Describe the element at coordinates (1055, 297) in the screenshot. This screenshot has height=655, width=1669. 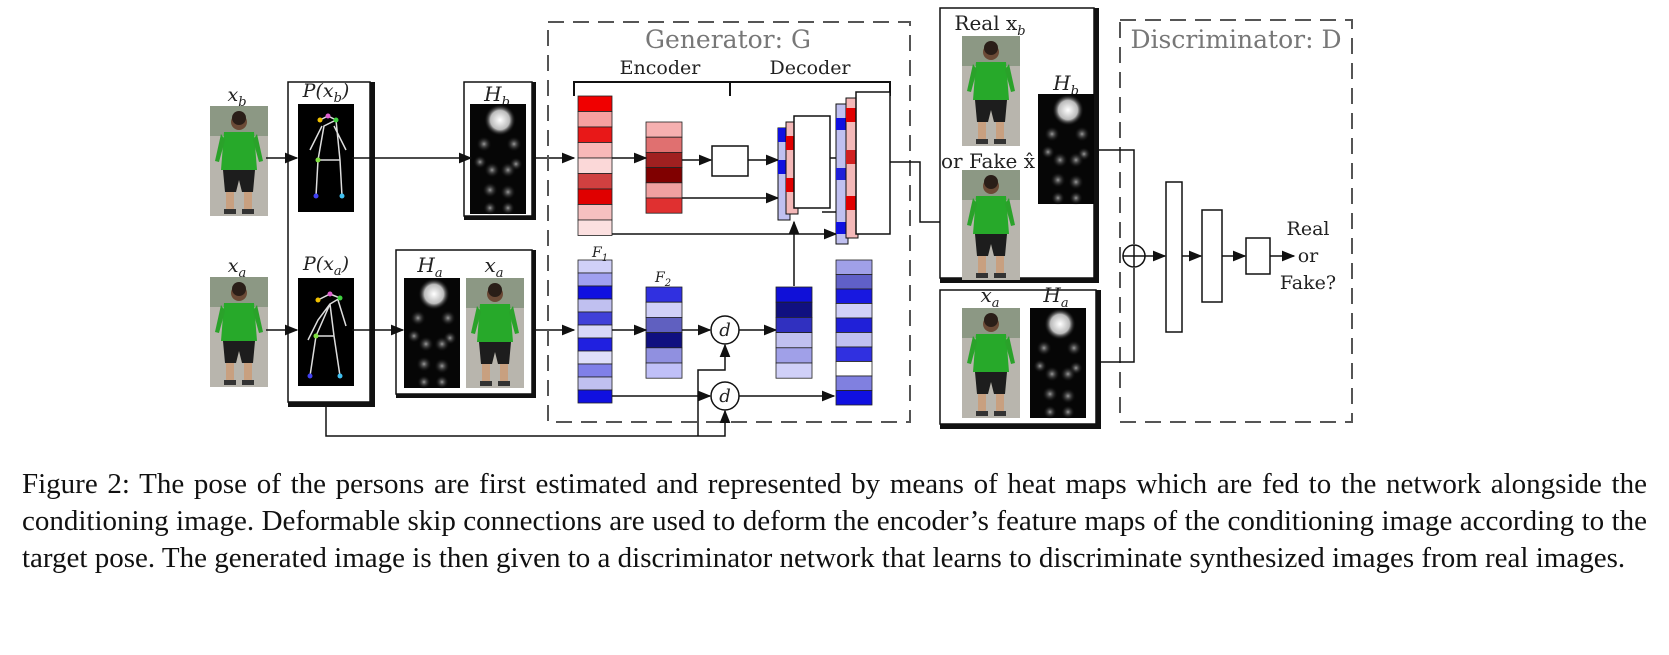
I see `ha-right-label: Ha` at that location.